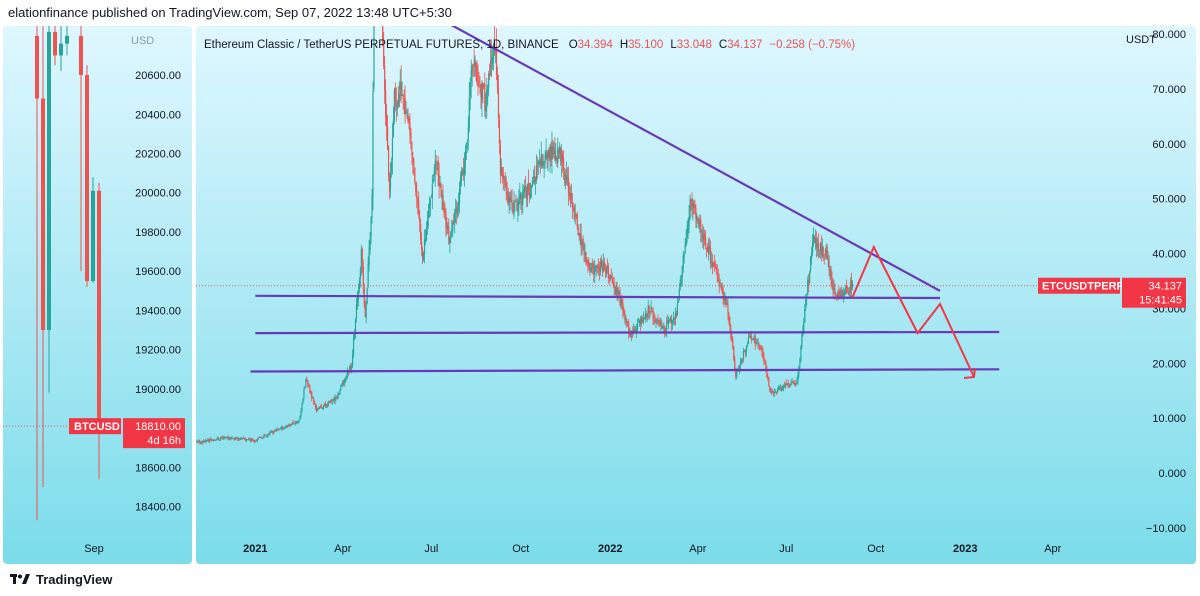  Describe the element at coordinates (625, 370) in the screenshot. I see `trendline-support-lower` at that location.